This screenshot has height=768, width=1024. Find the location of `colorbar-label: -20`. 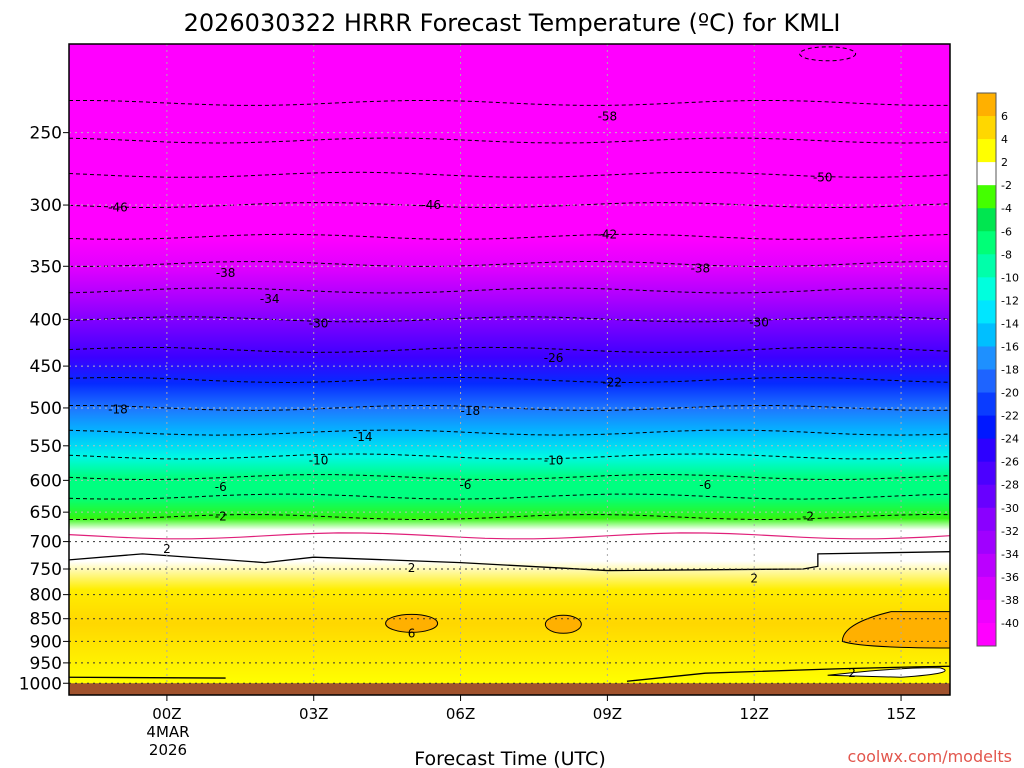

colorbar-label: -20 is located at coordinates (1010, 393).